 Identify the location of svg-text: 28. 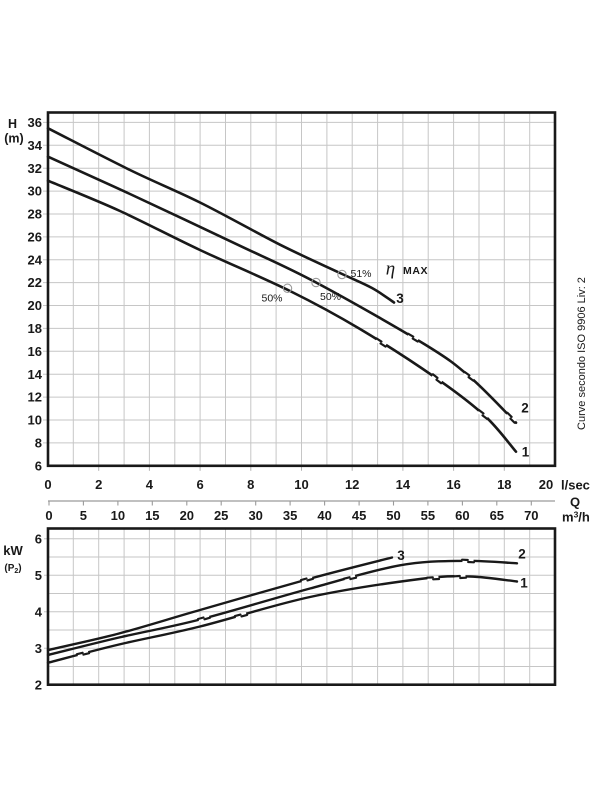
(35, 214).